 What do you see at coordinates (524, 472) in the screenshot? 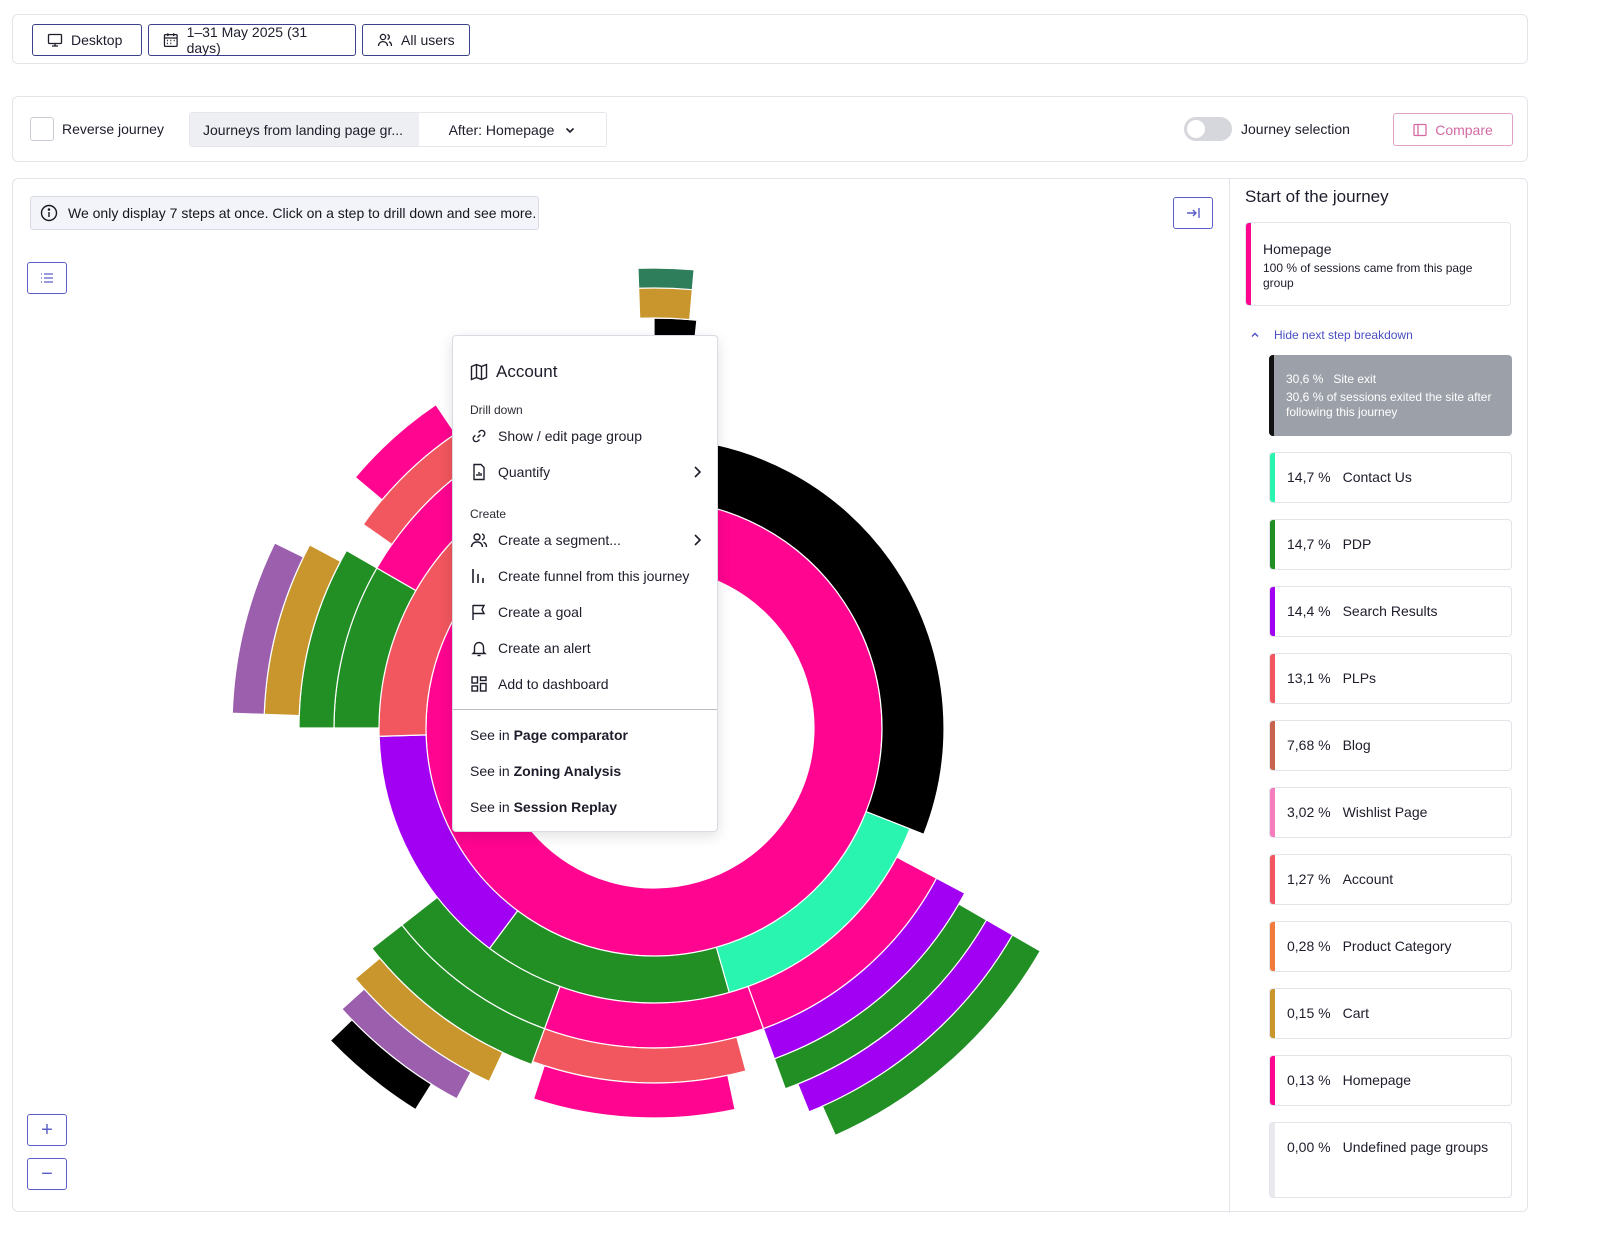
I see `quantify-label: Quantify` at bounding box center [524, 472].